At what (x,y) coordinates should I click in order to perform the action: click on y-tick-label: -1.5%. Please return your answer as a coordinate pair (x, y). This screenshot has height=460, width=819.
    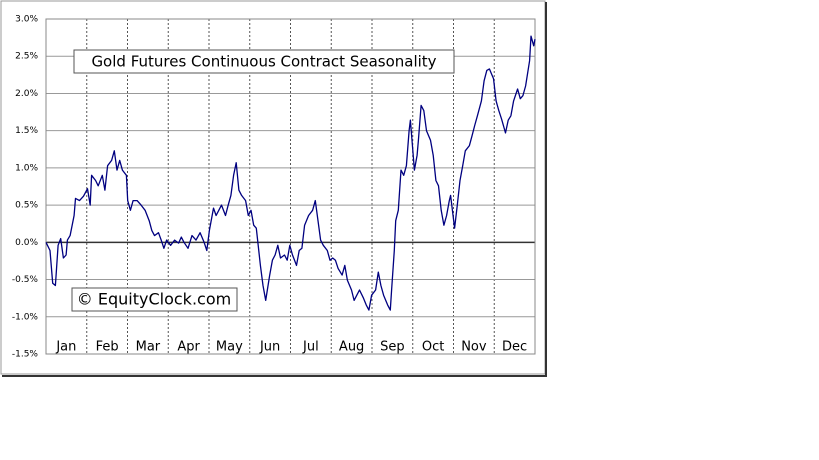
    Looking at the image, I should click on (25, 355).